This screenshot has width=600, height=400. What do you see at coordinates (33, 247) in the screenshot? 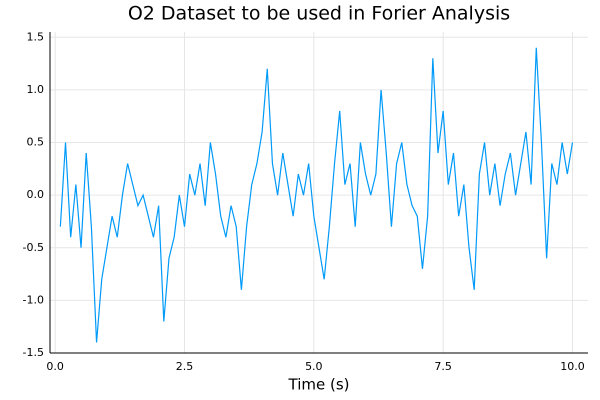
I see `y-tick-label: -0.5` at bounding box center [33, 247].